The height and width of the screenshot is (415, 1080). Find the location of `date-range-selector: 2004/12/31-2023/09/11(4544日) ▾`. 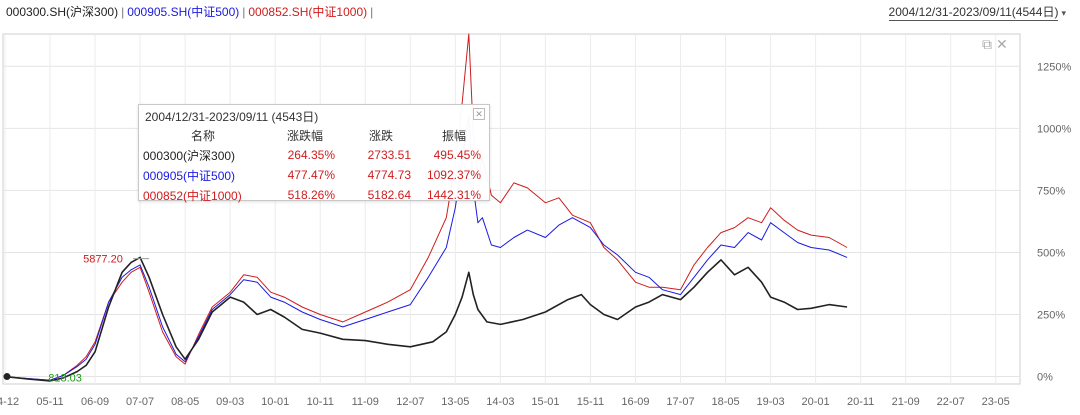

date-range-selector: 2004/12/31-2023/09/11(4544日) ▾ is located at coordinates (977, 12).